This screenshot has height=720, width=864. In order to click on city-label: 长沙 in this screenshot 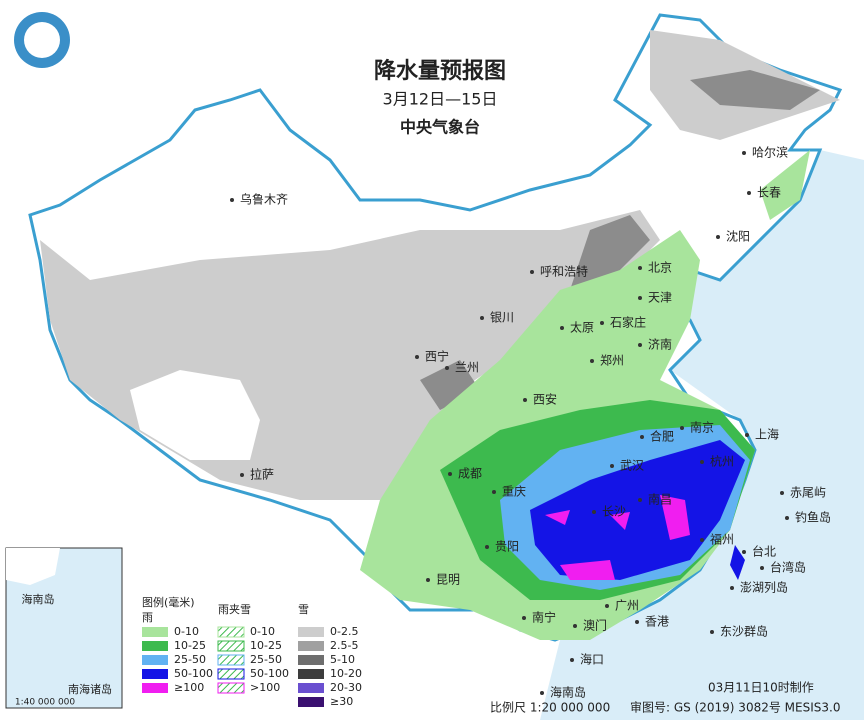, I will do `click(614, 512)`.